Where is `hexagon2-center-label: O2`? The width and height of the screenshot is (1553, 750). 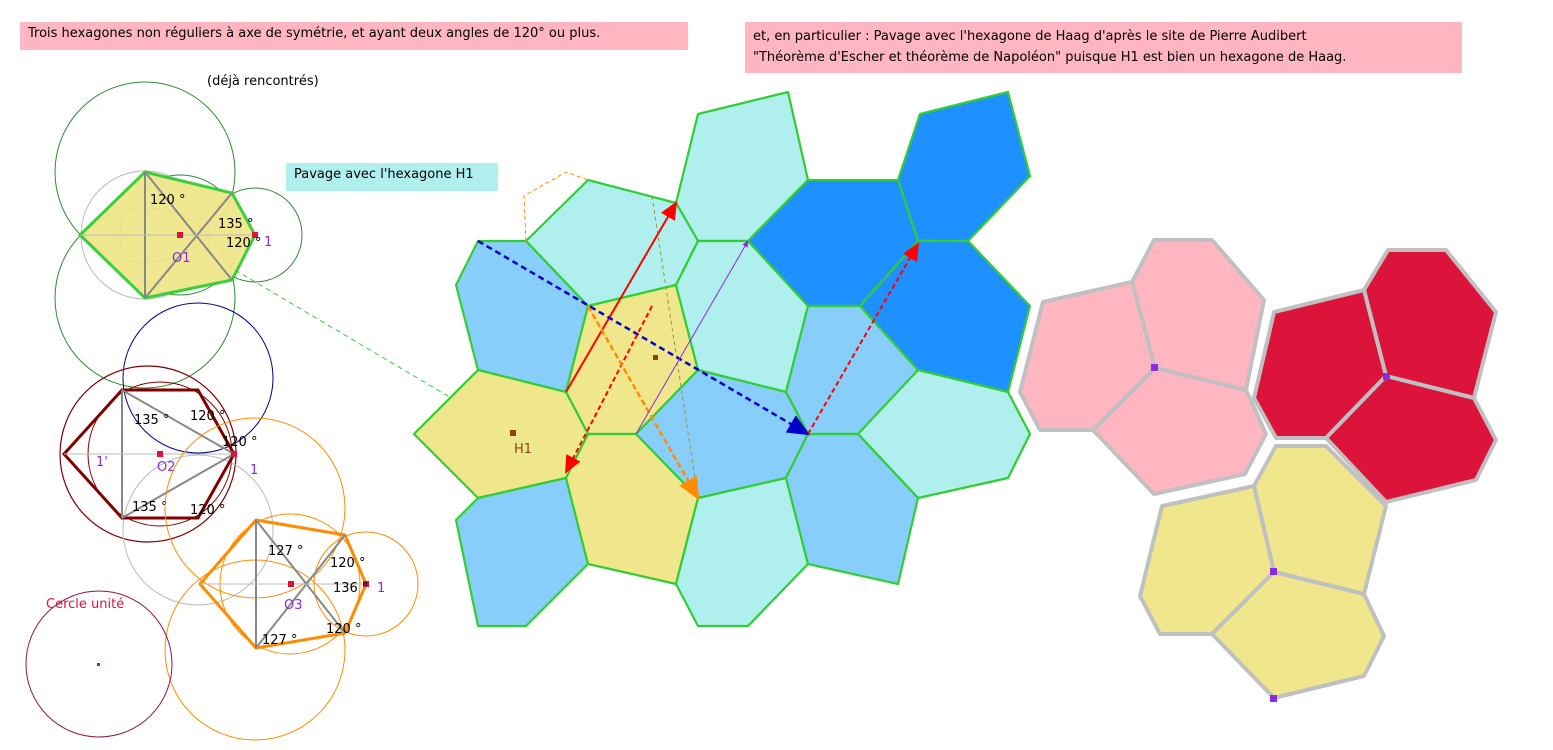
hexagon2-center-label: O2 is located at coordinates (166, 467).